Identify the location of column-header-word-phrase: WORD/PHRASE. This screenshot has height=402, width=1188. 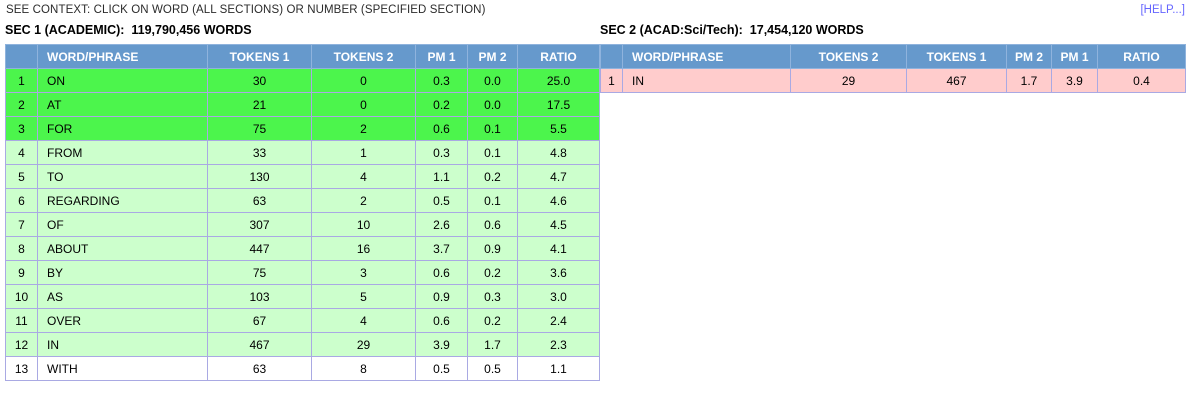
(706, 56).